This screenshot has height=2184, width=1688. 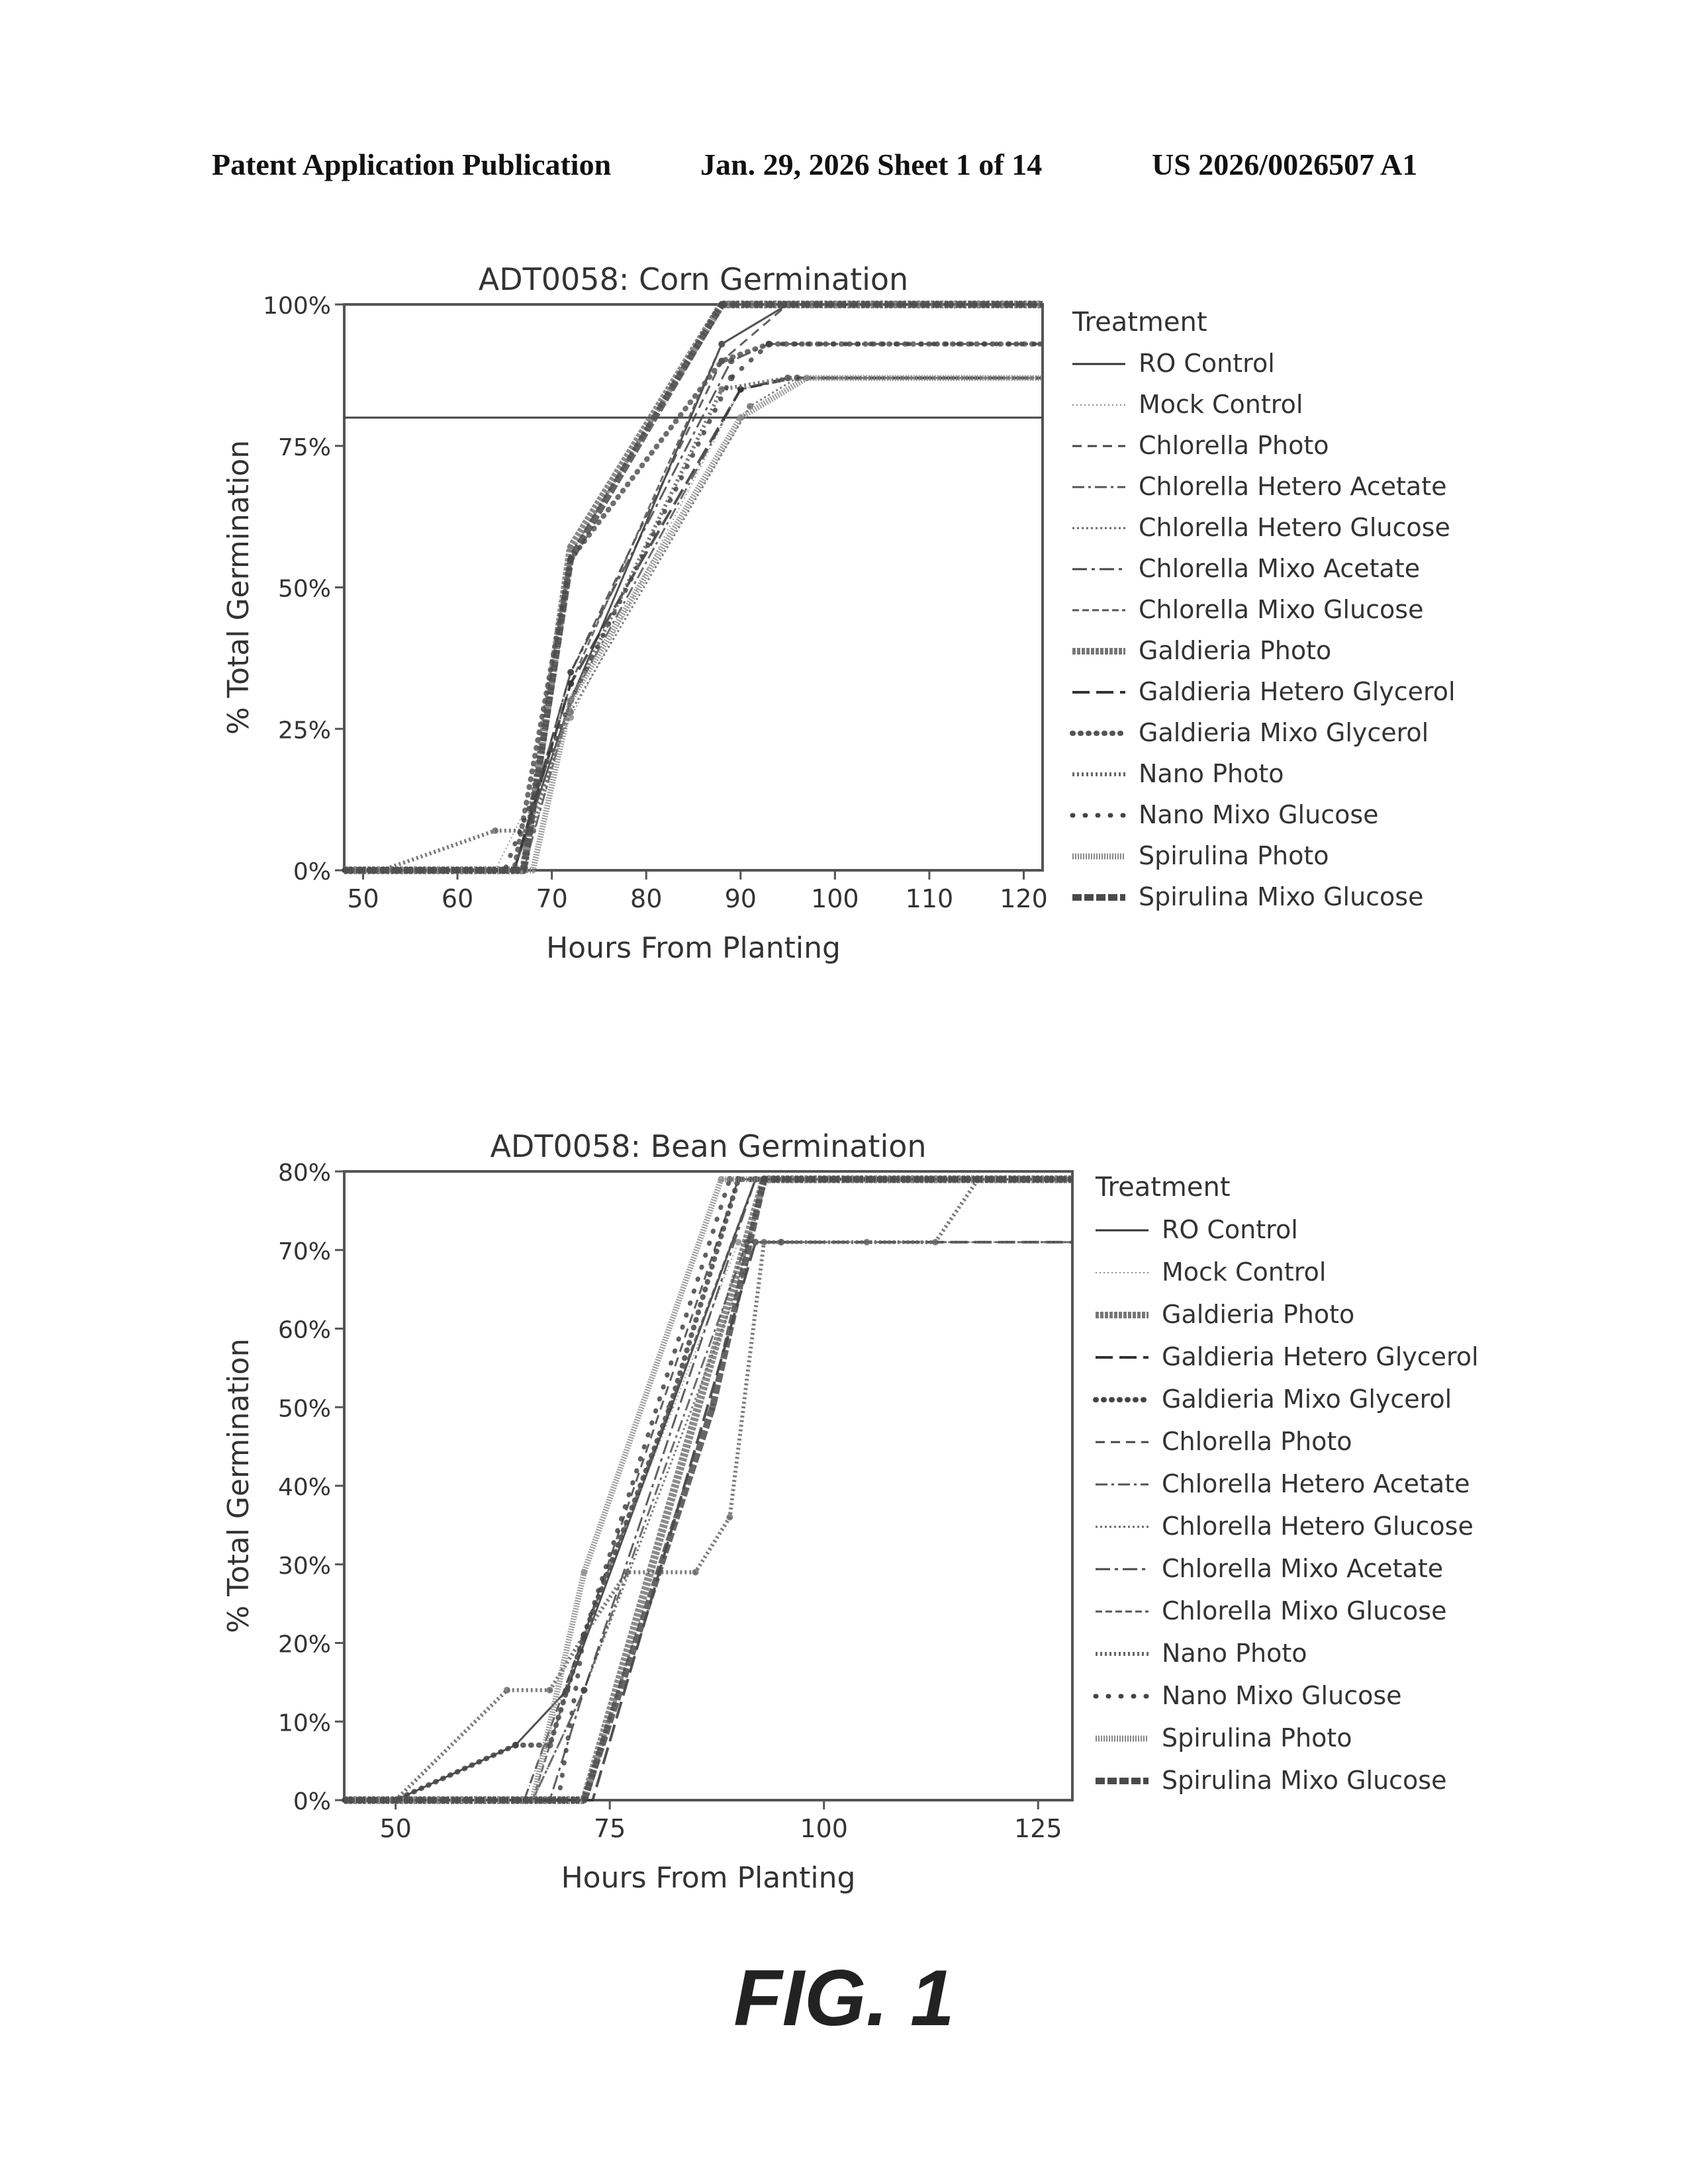 I want to click on bean-legend-label-chlorella-mixo-acetate: Chlorella Mixo Acetate, so click(x=1302, y=1568).